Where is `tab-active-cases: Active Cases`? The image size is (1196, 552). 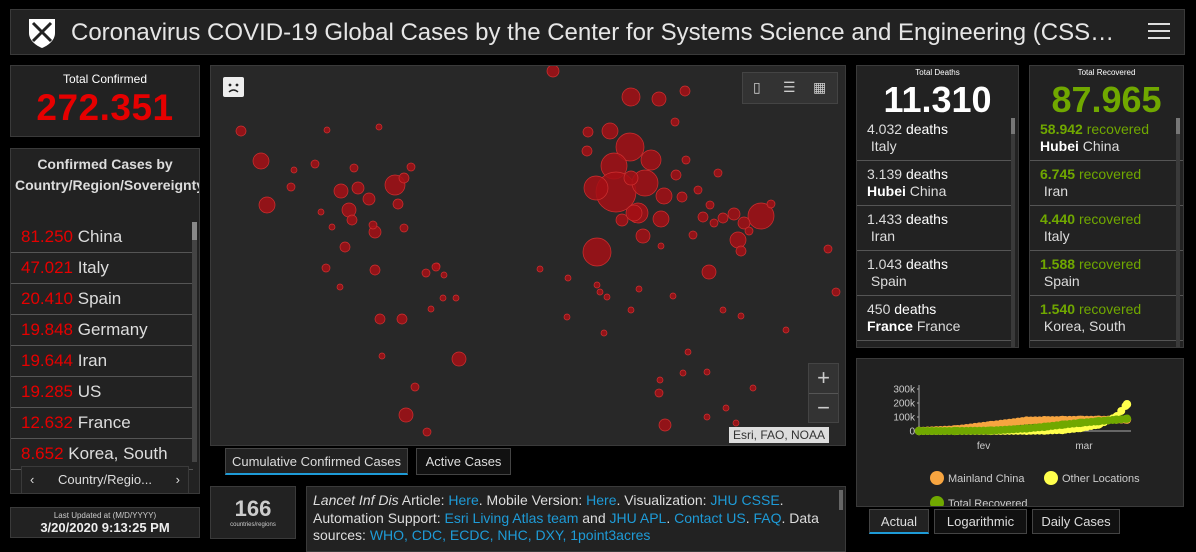 tab-active-cases: Active Cases is located at coordinates (463, 461).